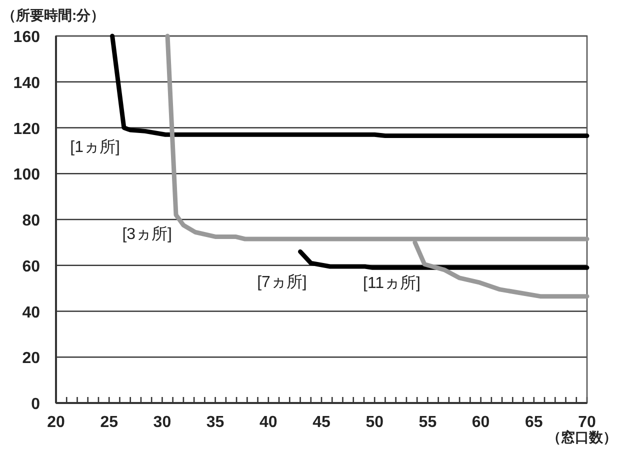 This screenshot has height=454, width=621. What do you see at coordinates (26, 175) in the screenshot?
I see `y-tick-label: 100` at bounding box center [26, 175].